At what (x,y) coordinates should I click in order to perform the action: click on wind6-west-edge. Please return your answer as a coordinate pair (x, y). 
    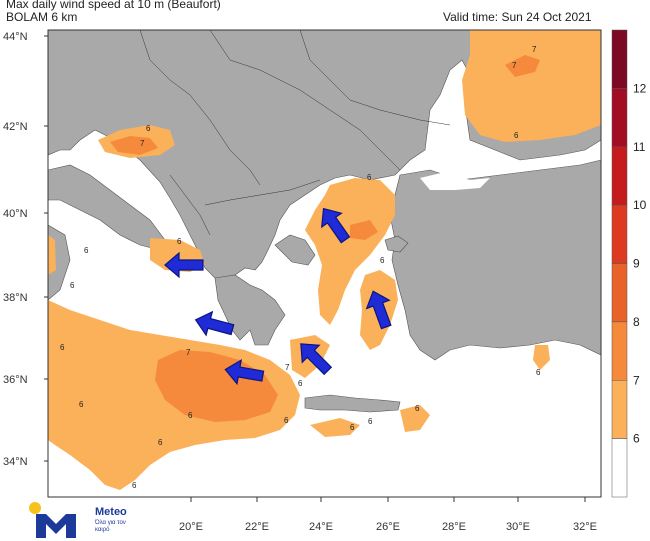
    Looking at the image, I should click on (52, 255).